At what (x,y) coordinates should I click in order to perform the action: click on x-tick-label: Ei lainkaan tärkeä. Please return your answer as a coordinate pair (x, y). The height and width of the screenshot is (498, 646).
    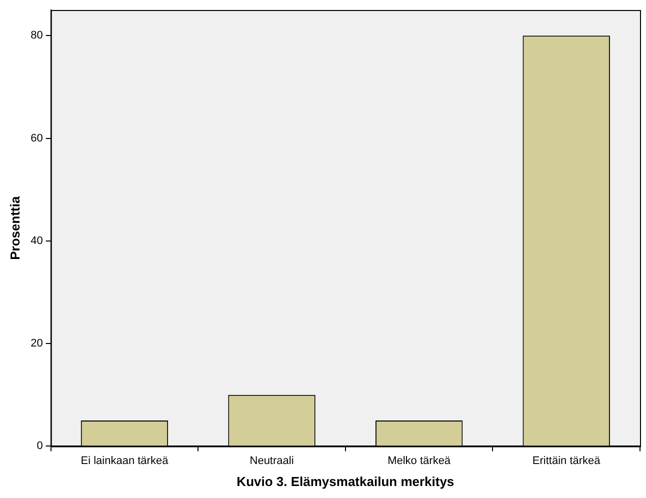
    Looking at the image, I should click on (125, 460).